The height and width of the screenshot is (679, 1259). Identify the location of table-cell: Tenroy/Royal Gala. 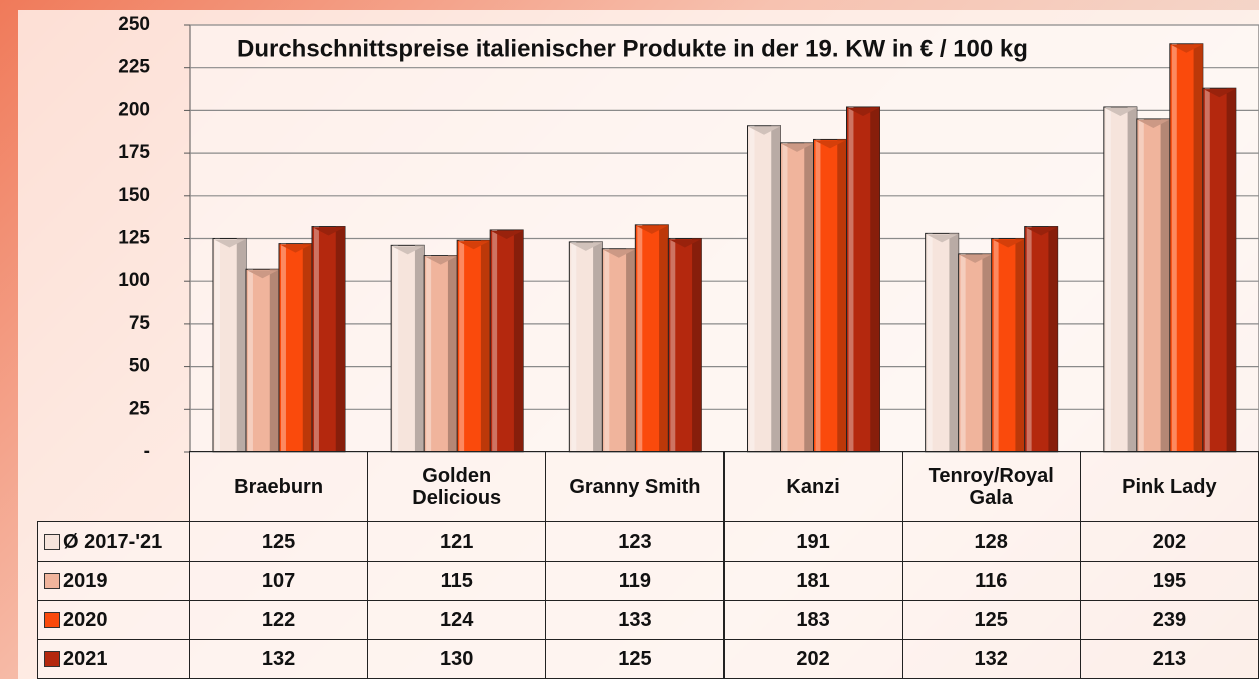
(991, 486).